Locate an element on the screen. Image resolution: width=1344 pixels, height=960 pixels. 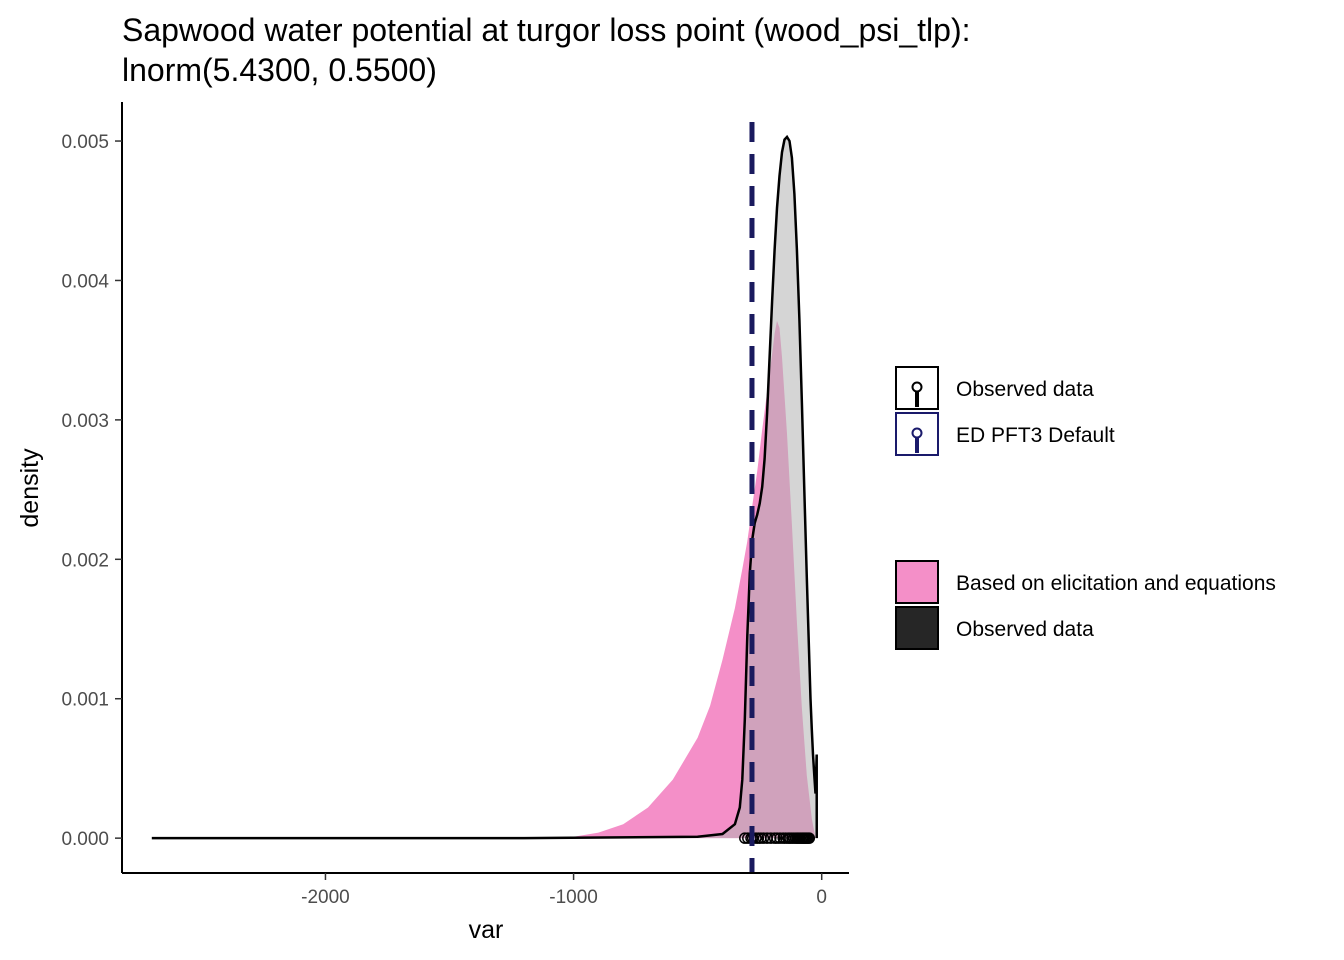
x-axis-title: var is located at coordinates (486, 930).